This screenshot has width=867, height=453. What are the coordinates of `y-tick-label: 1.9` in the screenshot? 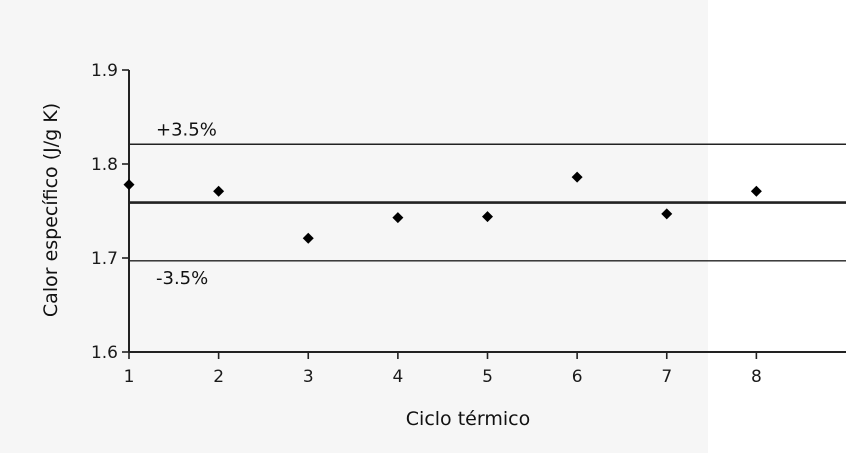 It's located at (104, 71).